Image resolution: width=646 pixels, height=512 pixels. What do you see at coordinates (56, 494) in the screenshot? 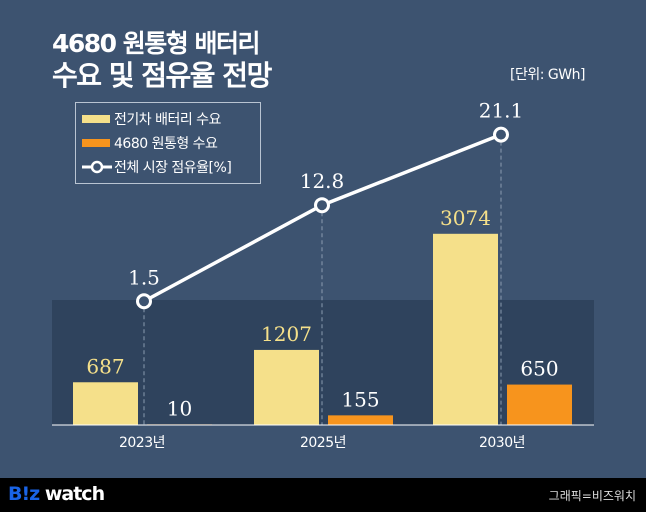
I see `bizwatch-logo: B!z watch` at bounding box center [56, 494].